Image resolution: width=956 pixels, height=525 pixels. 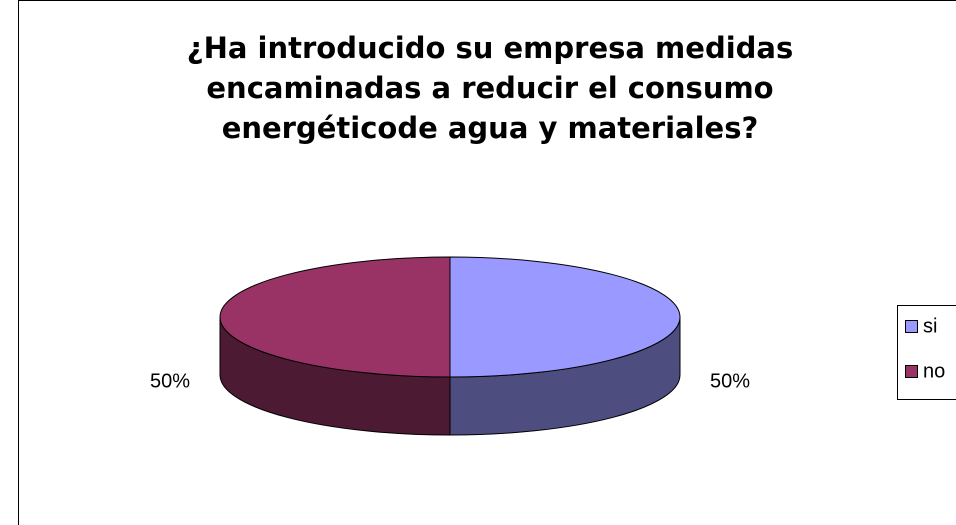 What do you see at coordinates (490, 48) in the screenshot?
I see `chart-title: ¿Ha introducido su empresa medidas` at bounding box center [490, 48].